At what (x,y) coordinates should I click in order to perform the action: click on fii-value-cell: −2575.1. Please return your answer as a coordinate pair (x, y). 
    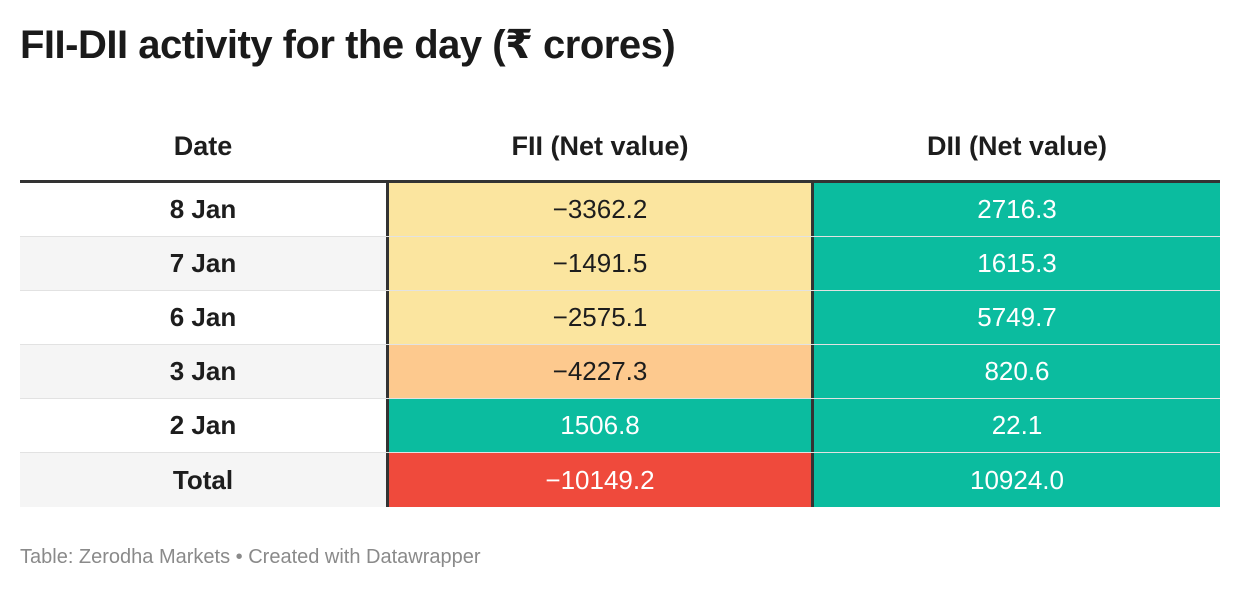
    Looking at the image, I should click on (598, 317).